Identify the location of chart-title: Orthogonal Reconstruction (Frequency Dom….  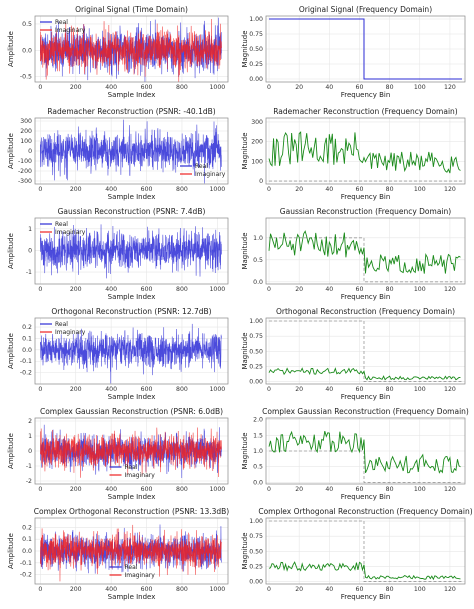
(365, 311).